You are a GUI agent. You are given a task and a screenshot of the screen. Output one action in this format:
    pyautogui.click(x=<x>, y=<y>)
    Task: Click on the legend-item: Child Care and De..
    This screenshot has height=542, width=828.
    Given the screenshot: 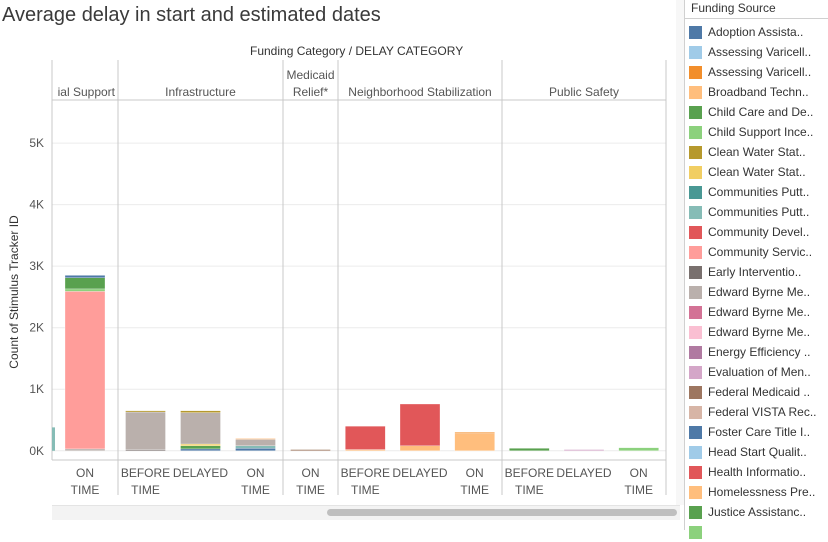 What is the action you would take?
    pyautogui.click(x=757, y=112)
    